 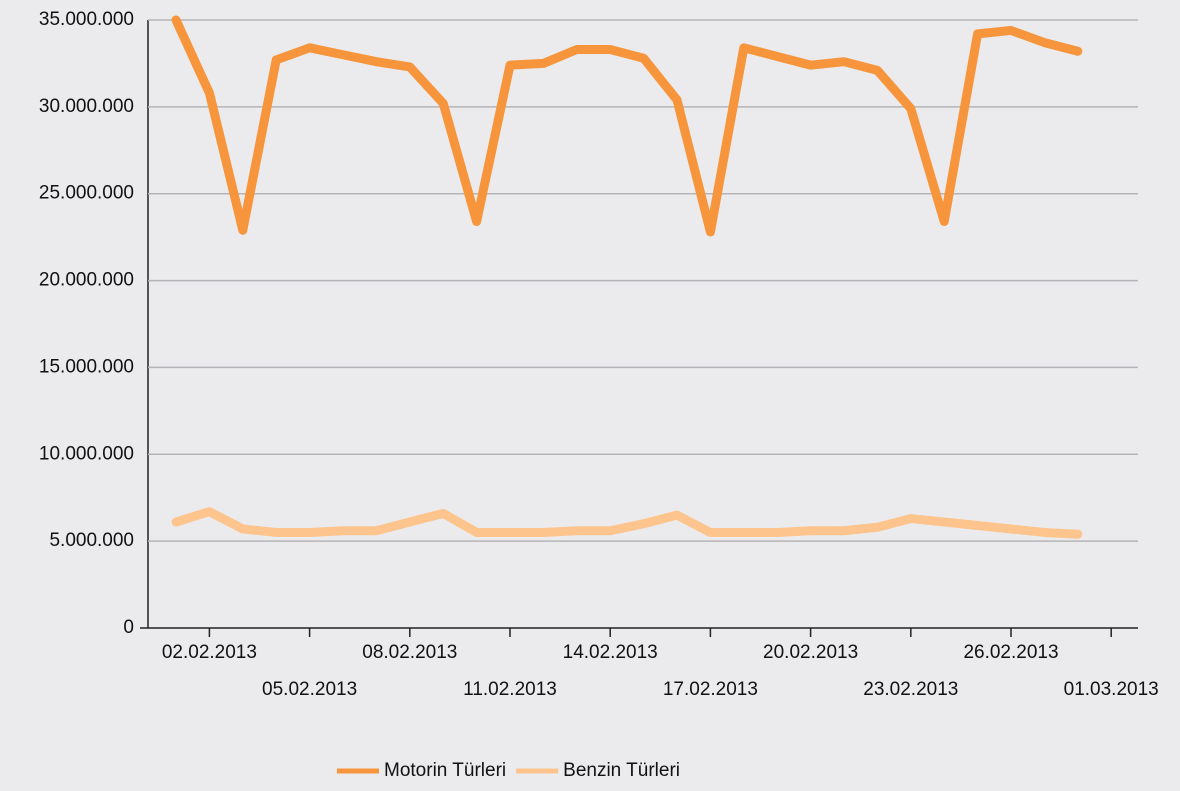 What do you see at coordinates (86, 193) in the screenshot?
I see `y-tick-label: 25.000.000` at bounding box center [86, 193].